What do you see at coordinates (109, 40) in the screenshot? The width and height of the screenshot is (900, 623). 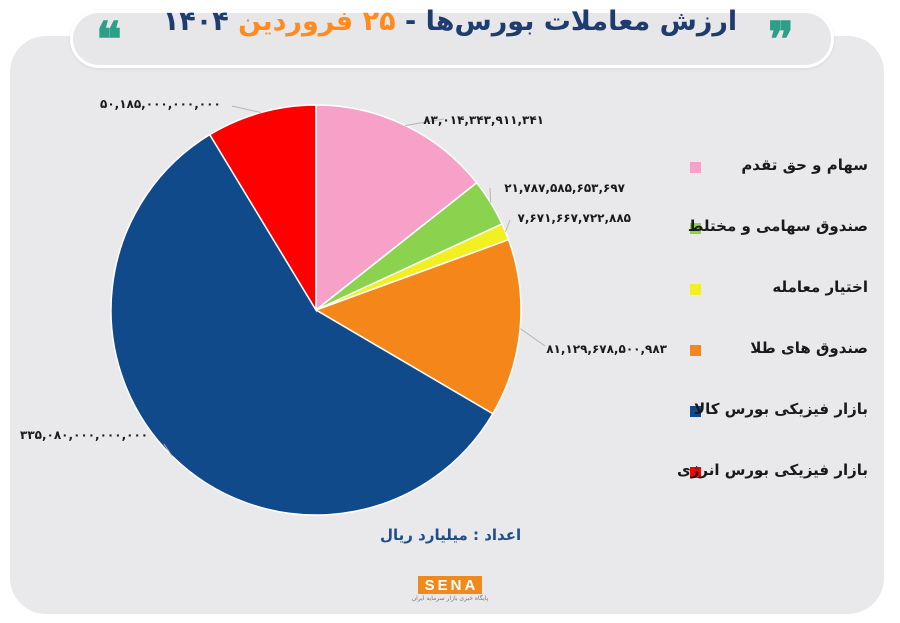 I see `quote-open-icon: ❝` at bounding box center [109, 40].